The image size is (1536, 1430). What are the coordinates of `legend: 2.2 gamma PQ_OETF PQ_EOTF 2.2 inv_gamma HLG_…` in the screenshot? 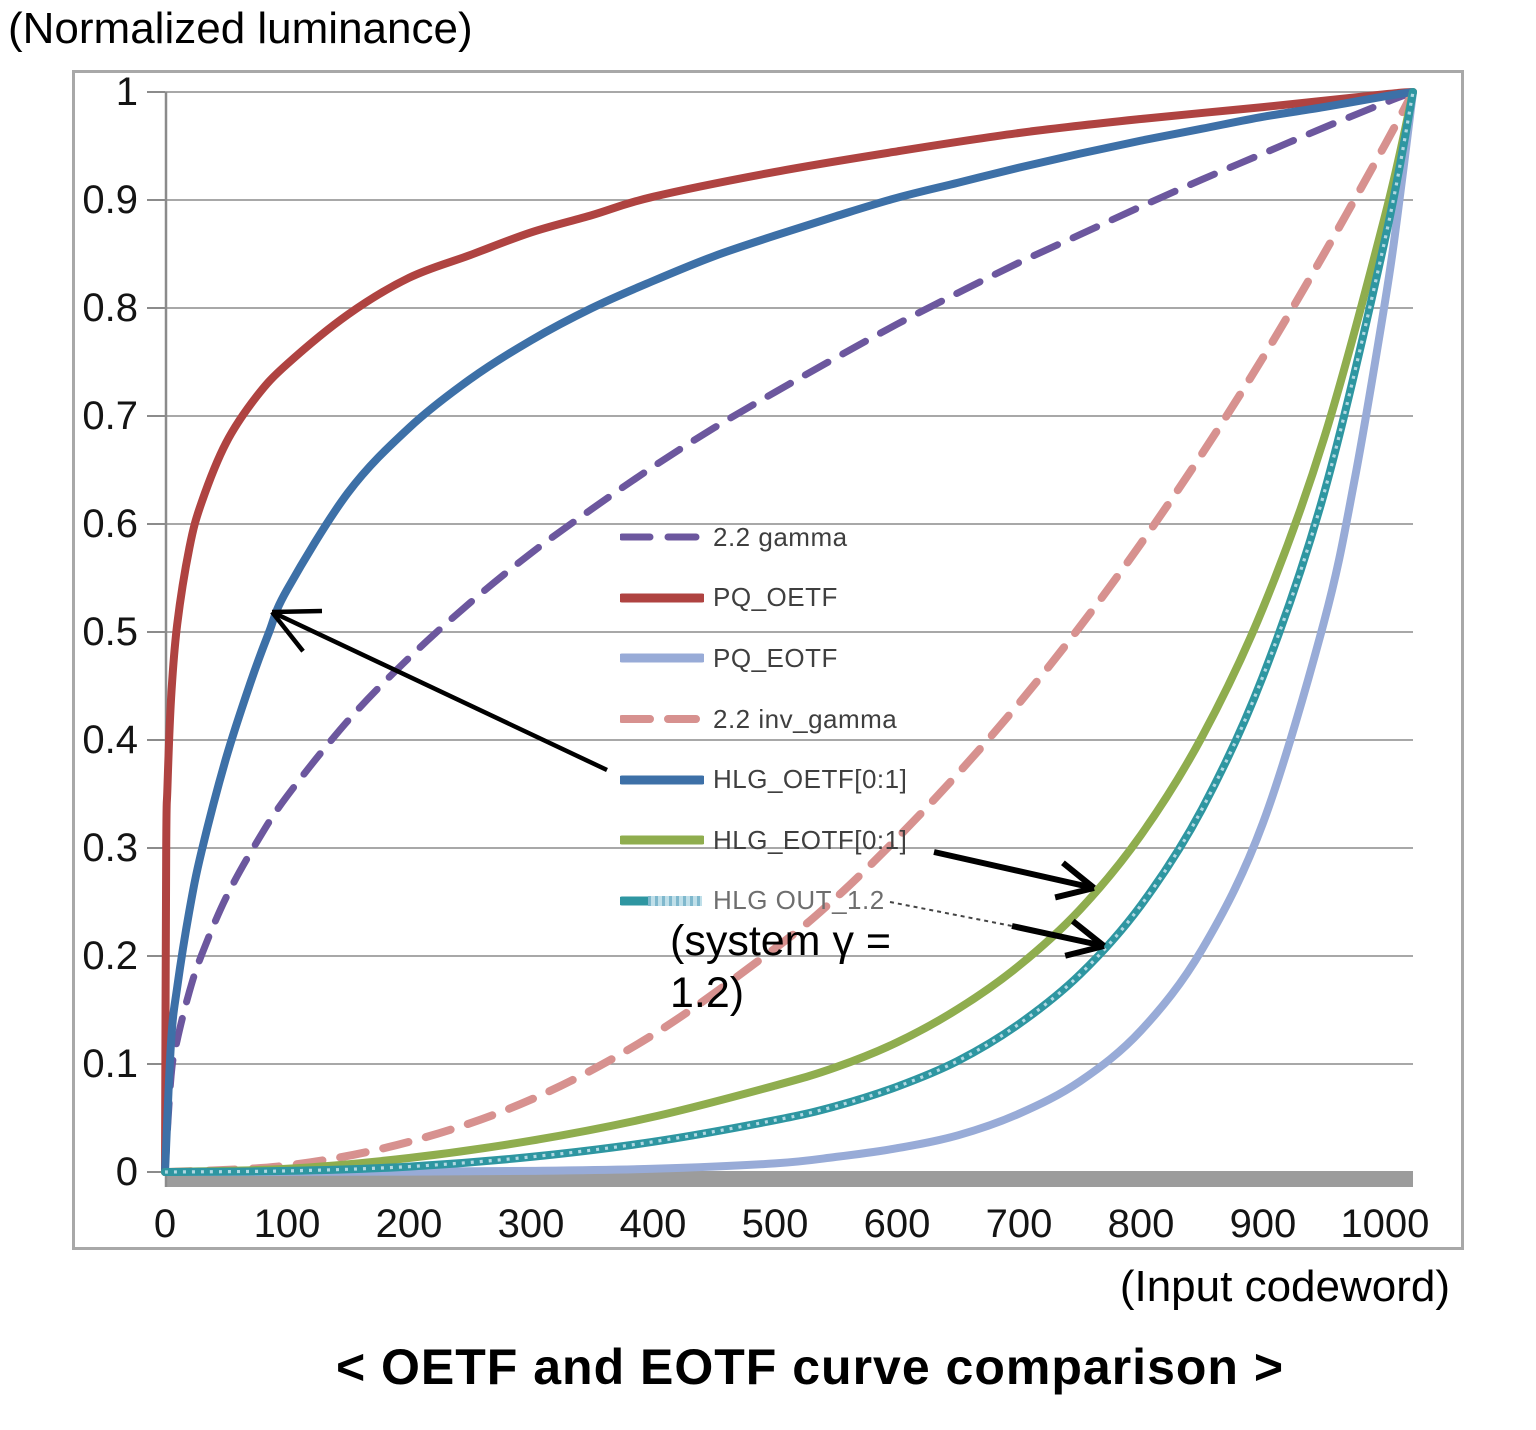 It's located at (763, 719).